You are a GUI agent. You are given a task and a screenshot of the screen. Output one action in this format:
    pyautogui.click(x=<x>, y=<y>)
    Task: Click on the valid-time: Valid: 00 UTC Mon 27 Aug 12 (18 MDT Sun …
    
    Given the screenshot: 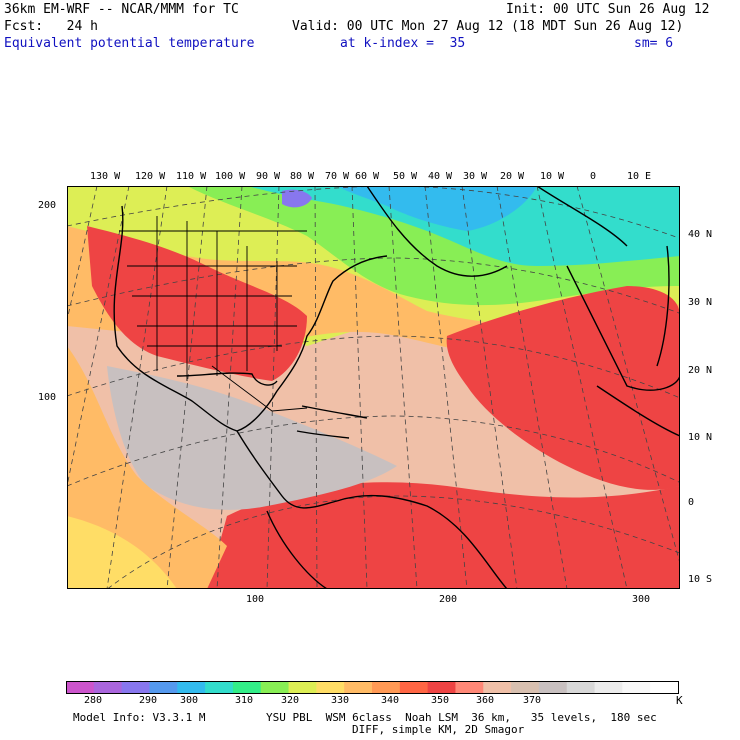 What is the action you would take?
    pyautogui.click(x=488, y=26)
    